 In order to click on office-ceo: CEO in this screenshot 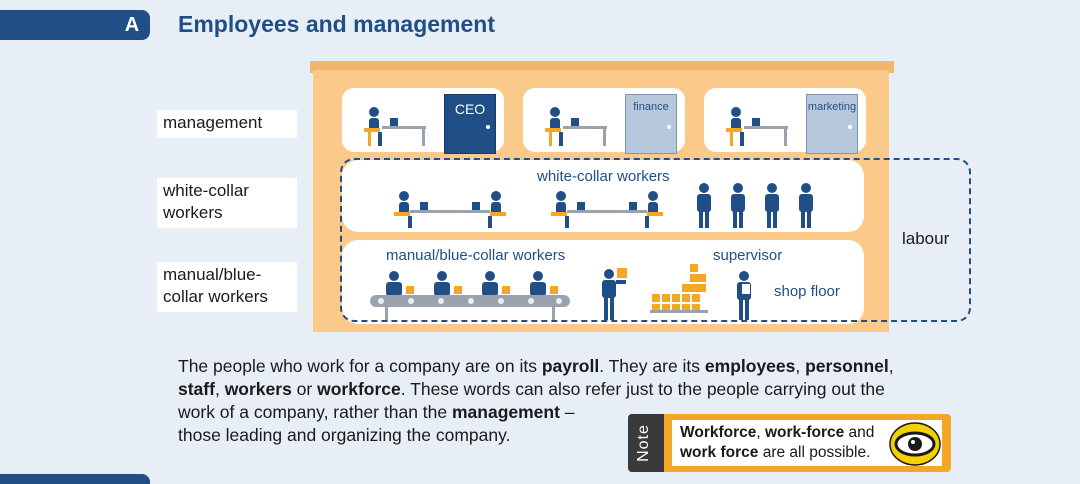, I will do `click(423, 121)`.